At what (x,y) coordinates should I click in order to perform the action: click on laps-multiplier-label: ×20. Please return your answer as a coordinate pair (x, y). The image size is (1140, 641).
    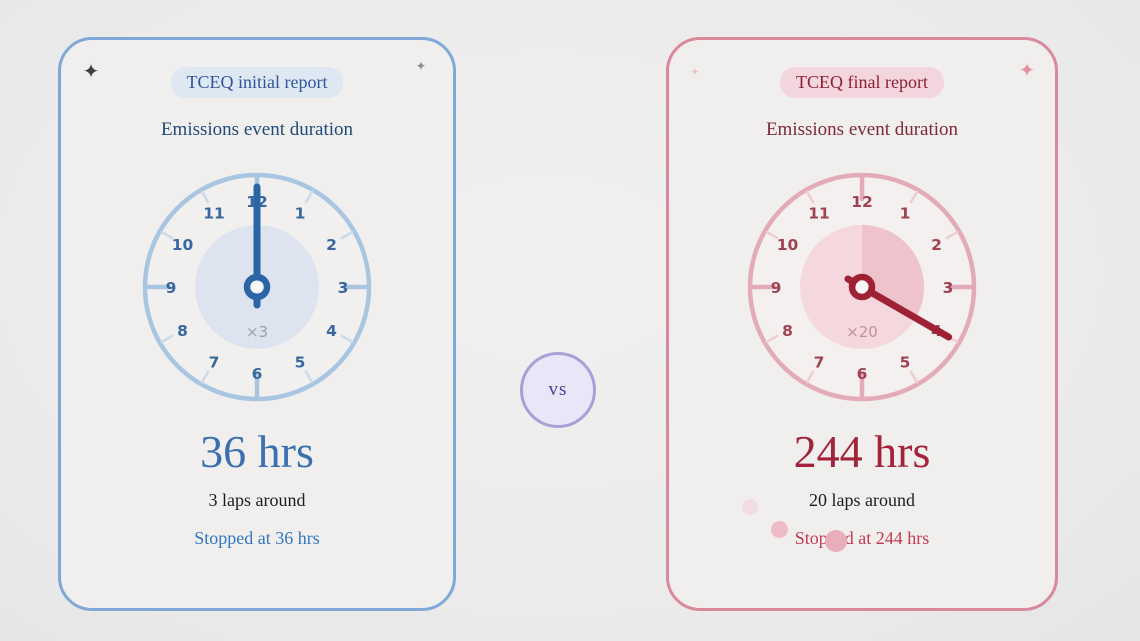
    Looking at the image, I should click on (862, 332).